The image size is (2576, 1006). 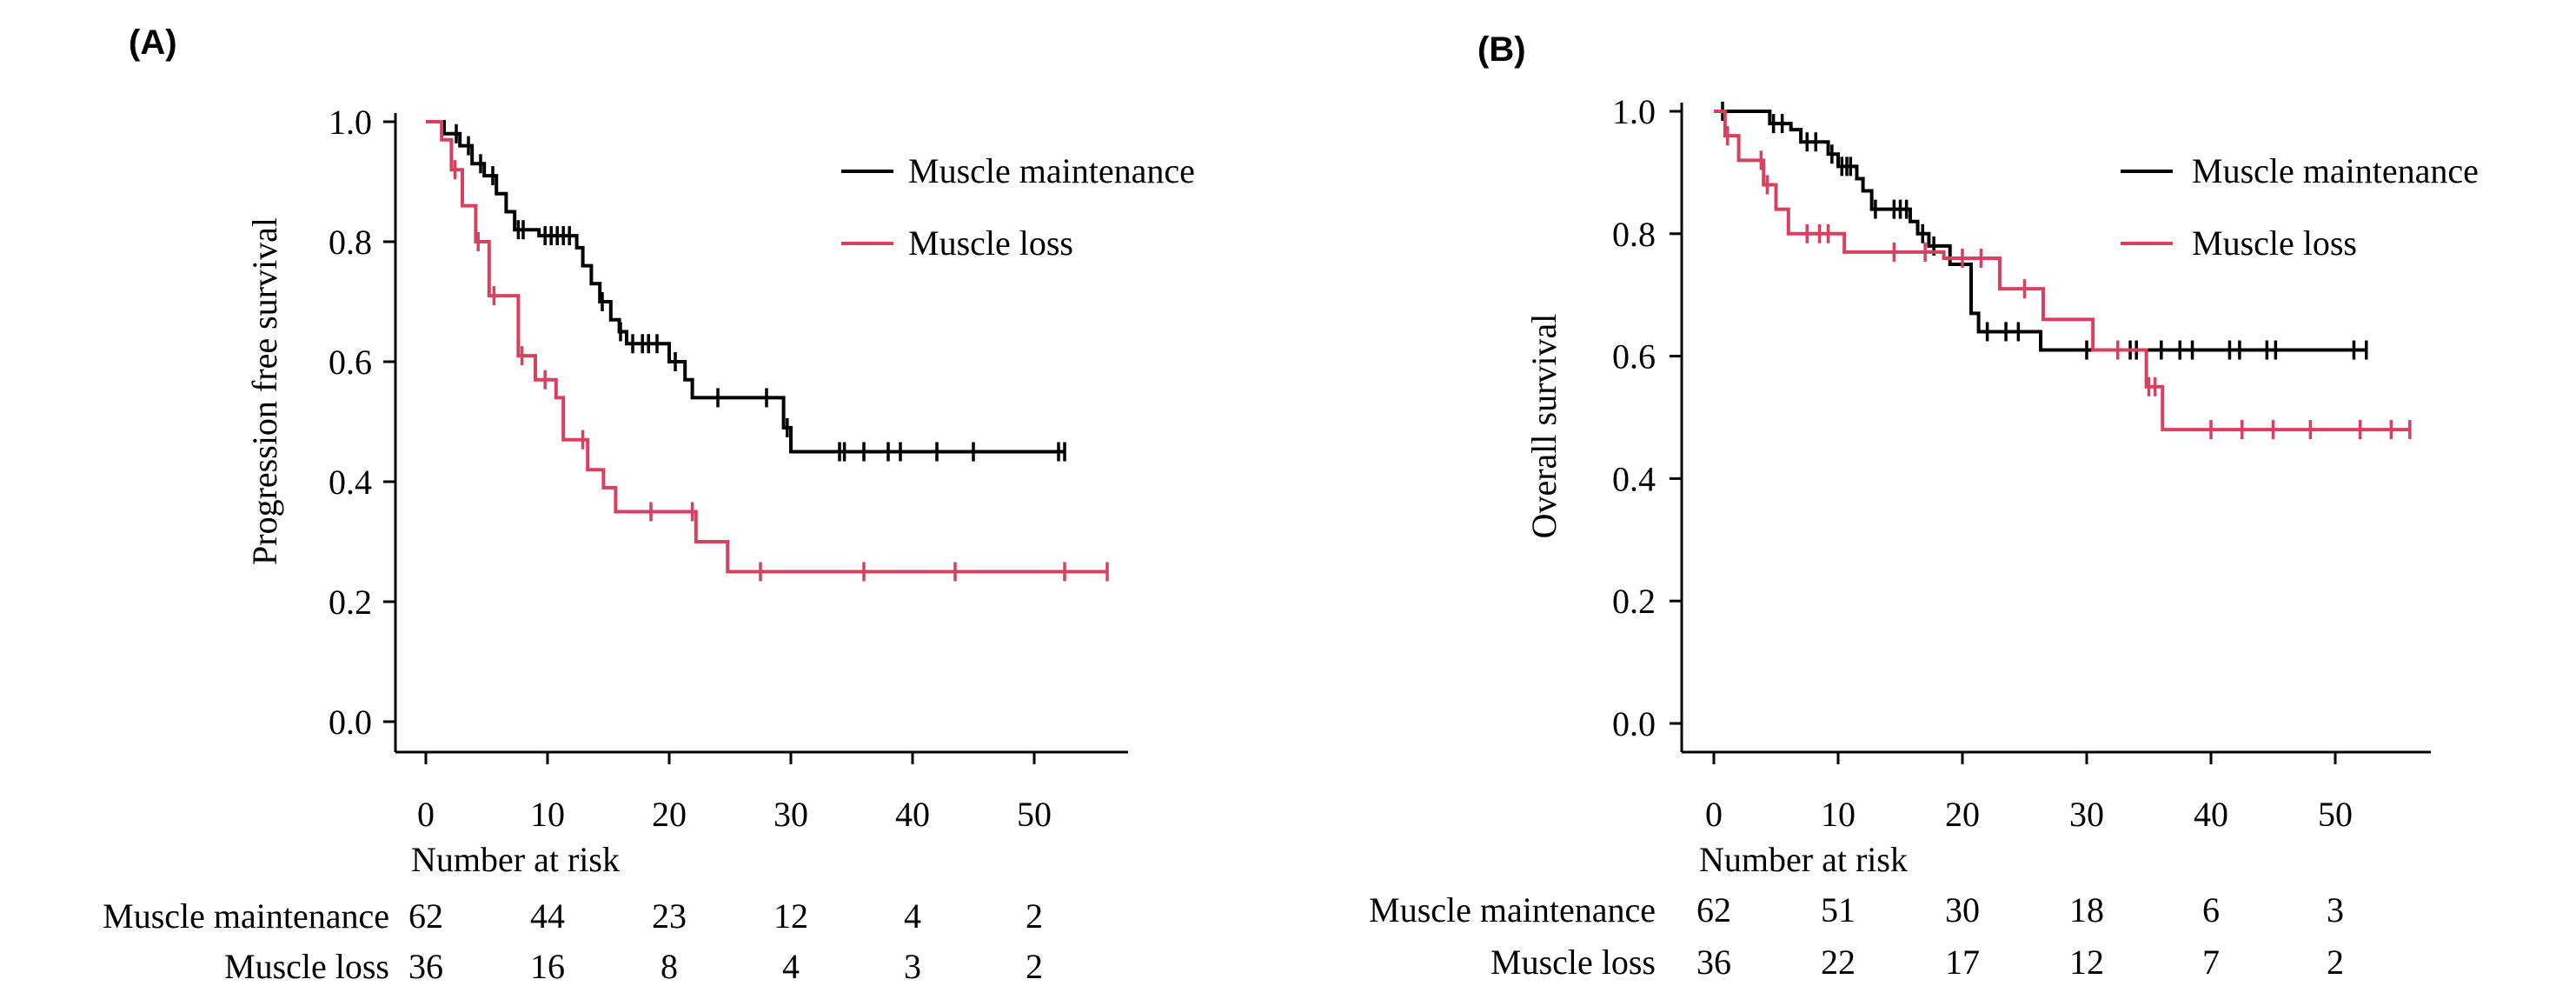 What do you see at coordinates (306, 966) in the screenshot?
I see `risk-row-label-loss-a: Muscle loss` at bounding box center [306, 966].